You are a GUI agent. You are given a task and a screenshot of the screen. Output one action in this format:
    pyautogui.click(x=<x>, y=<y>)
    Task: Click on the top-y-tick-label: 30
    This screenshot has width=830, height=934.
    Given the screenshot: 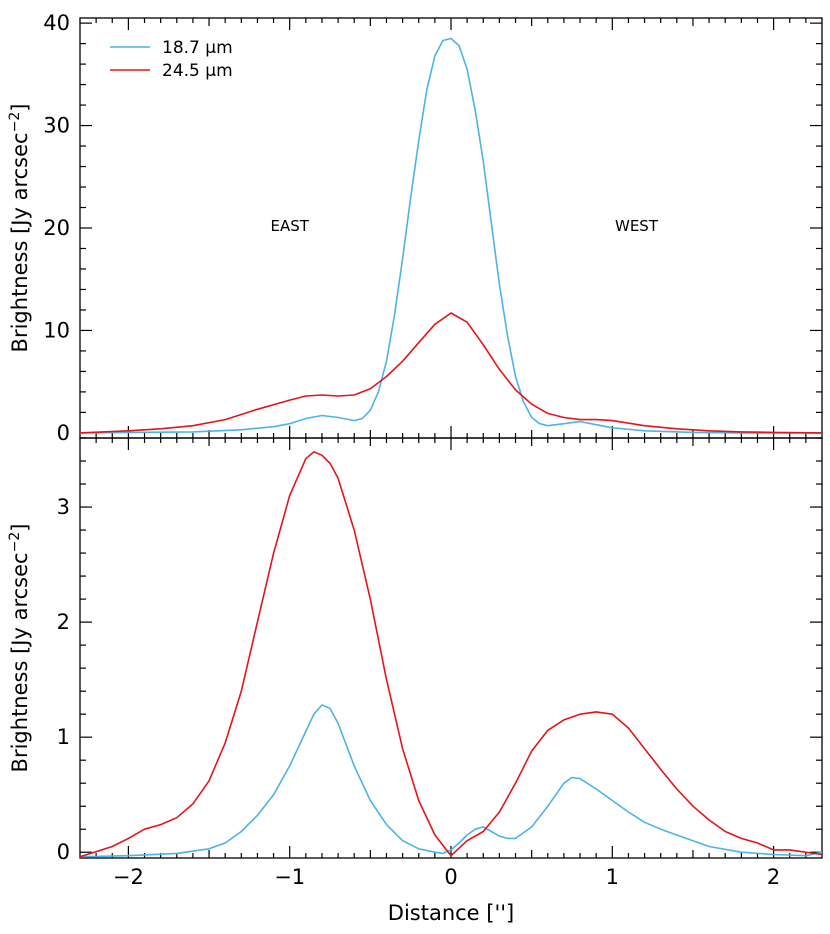 What is the action you would take?
    pyautogui.click(x=56, y=126)
    